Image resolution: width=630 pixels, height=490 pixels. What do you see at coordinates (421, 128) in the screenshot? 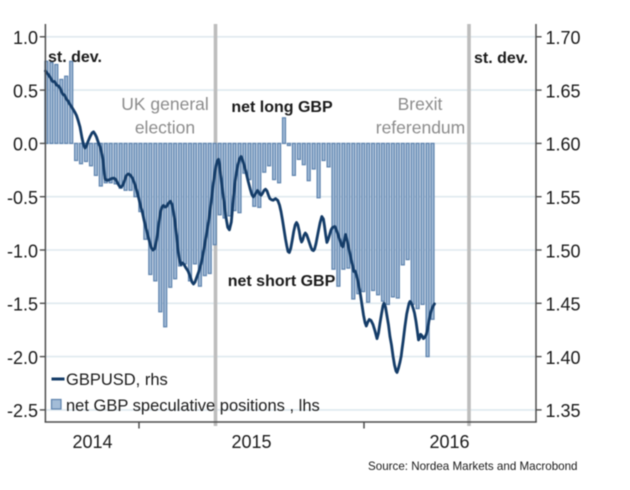
I see `svg-text: referendum` at bounding box center [421, 128].